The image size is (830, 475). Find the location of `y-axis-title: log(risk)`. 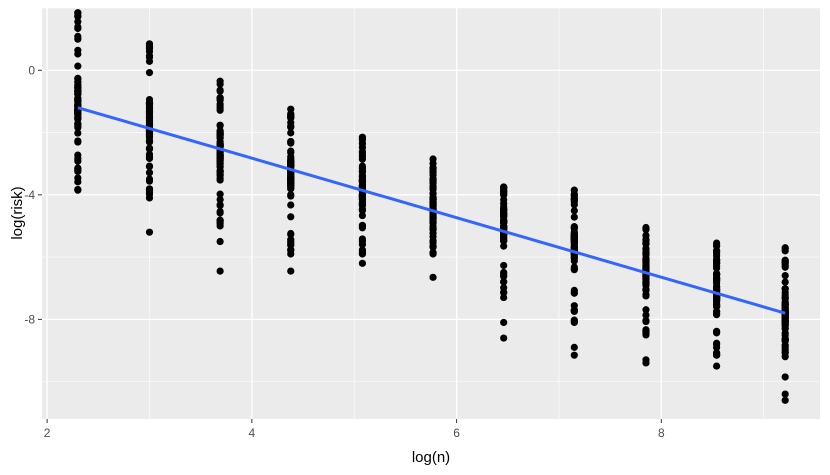

y-axis-title: log(risk) is located at coordinates (17, 212).